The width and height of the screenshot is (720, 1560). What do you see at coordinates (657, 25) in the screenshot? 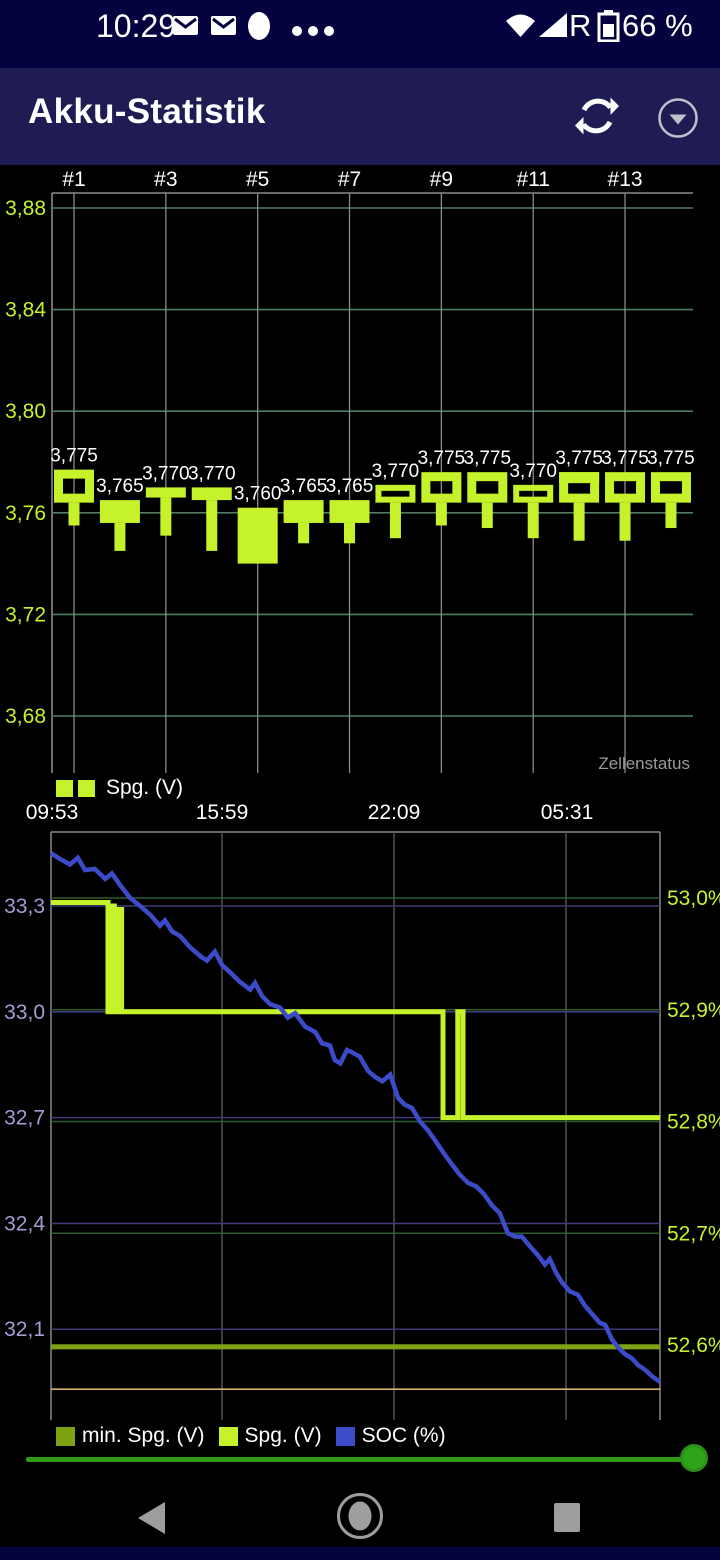
I see `battery-percent: 66 %` at bounding box center [657, 25].